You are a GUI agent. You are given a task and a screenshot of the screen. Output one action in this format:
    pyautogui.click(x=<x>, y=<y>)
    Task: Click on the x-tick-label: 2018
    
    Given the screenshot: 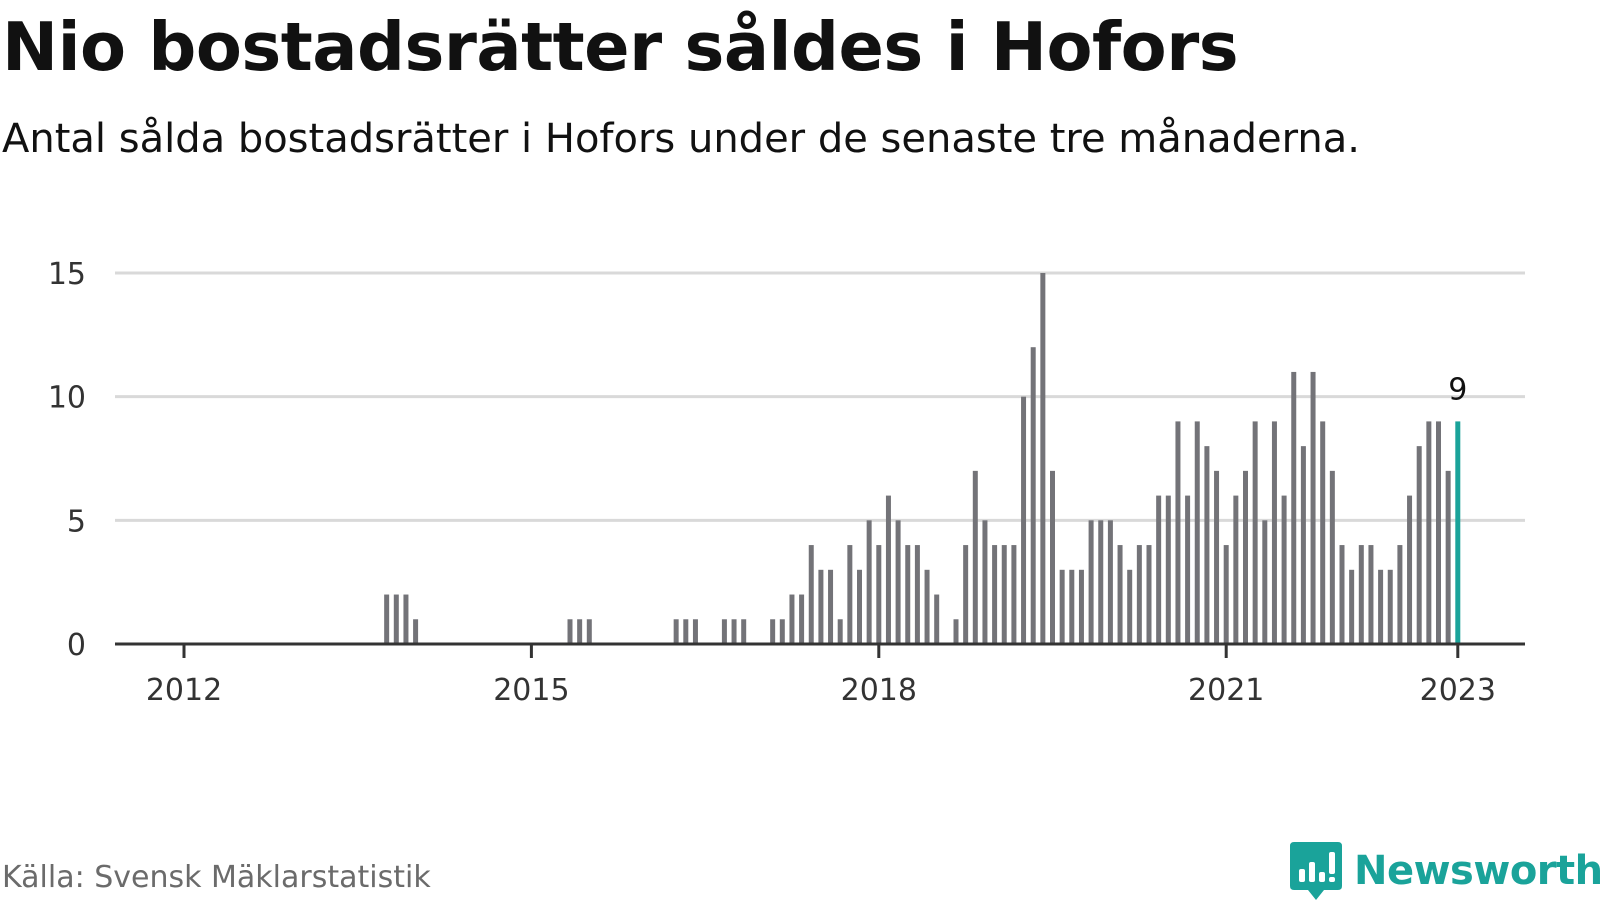 What is the action you would take?
    pyautogui.click(x=879, y=690)
    